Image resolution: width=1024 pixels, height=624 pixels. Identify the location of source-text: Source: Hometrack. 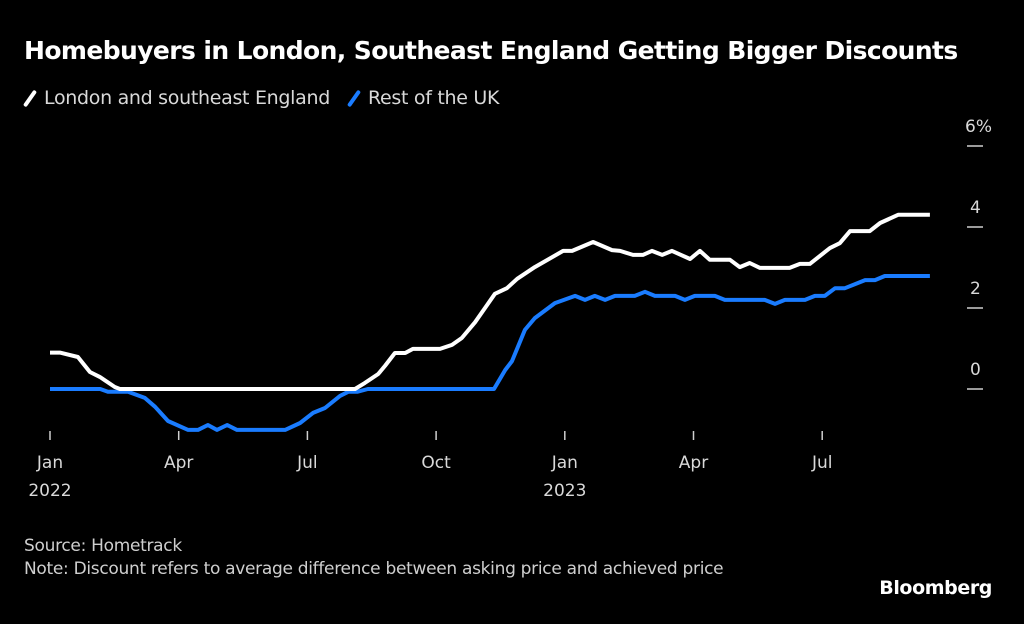
(103, 546).